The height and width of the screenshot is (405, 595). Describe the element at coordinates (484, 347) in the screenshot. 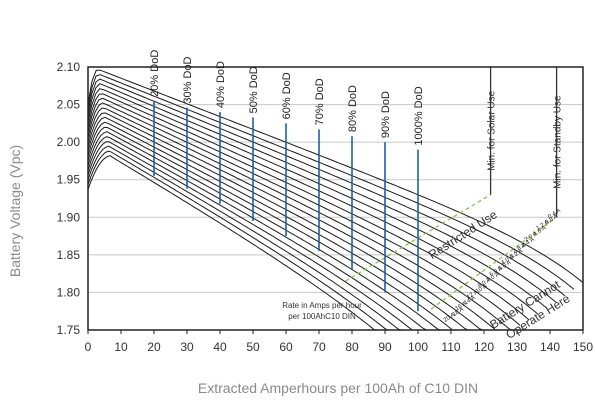

I see `x-tick-label: 120` at that location.